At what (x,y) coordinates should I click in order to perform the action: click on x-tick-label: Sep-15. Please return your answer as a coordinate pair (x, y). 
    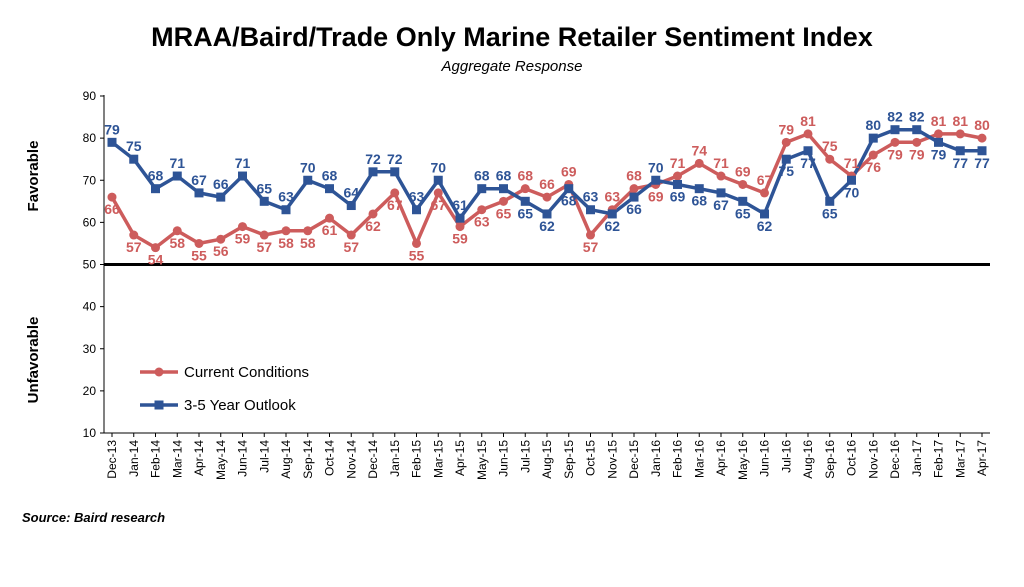
    Looking at the image, I should click on (569, 459).